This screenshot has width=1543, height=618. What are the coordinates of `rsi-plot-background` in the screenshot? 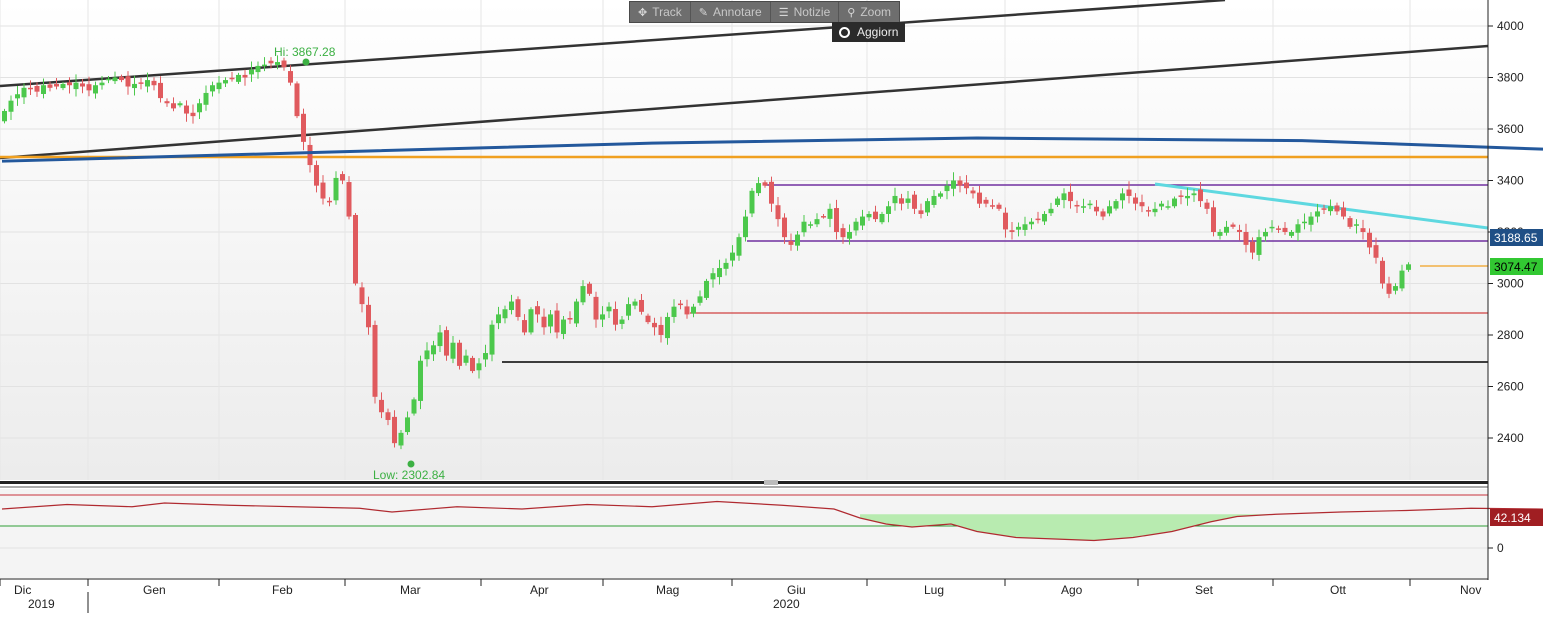 It's located at (744, 533).